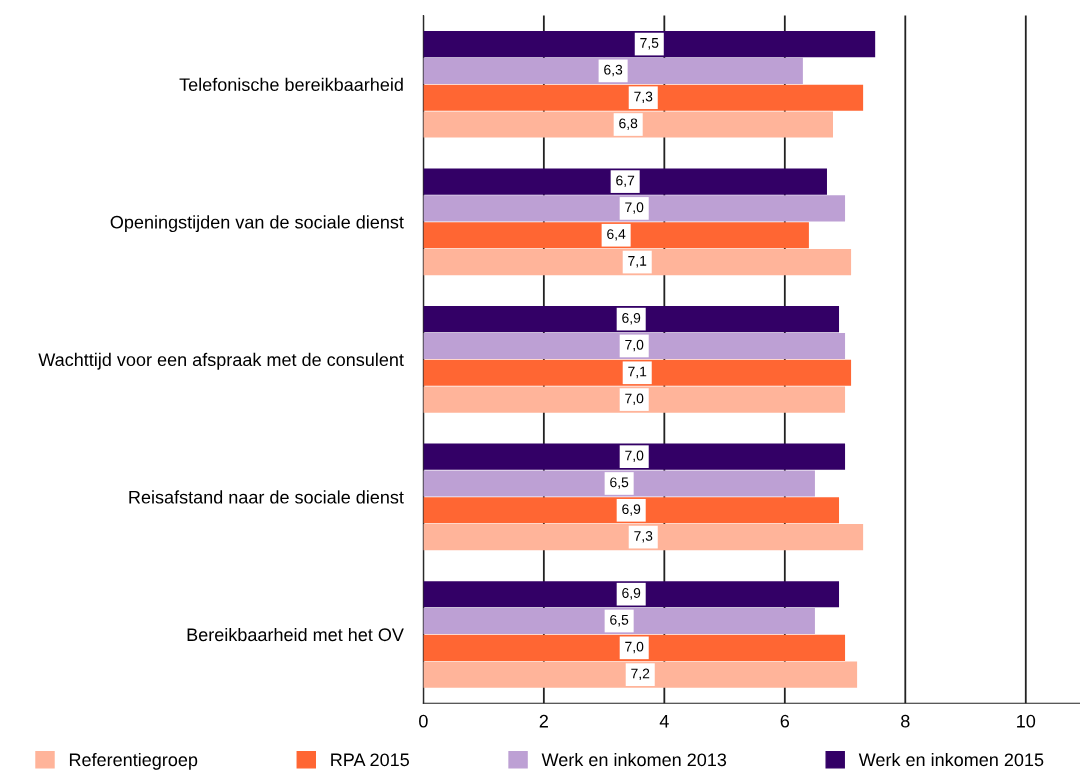 This screenshot has height=777, width=1080. What do you see at coordinates (951, 759) in the screenshot?
I see `legend-label: Werk en inkomen 2015` at bounding box center [951, 759].